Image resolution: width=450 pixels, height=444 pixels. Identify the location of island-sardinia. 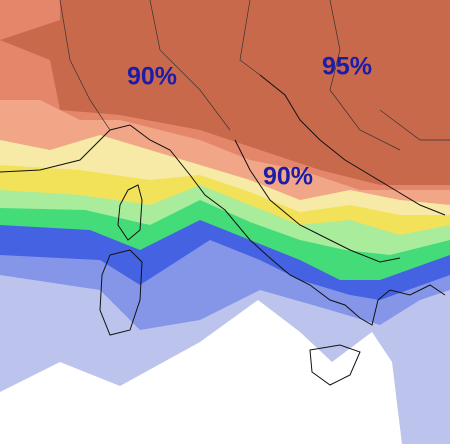
(121, 292).